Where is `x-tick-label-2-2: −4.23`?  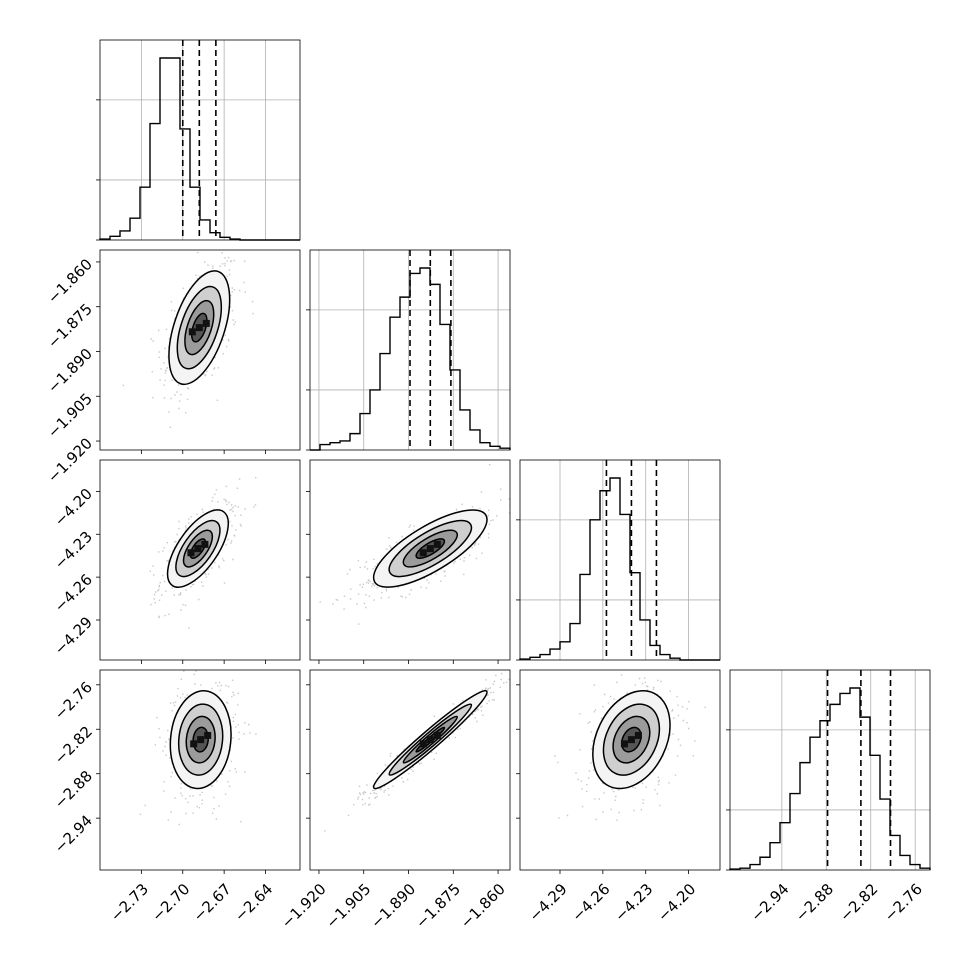 x-tick-label-2-2: −4.23 is located at coordinates (633, 902).